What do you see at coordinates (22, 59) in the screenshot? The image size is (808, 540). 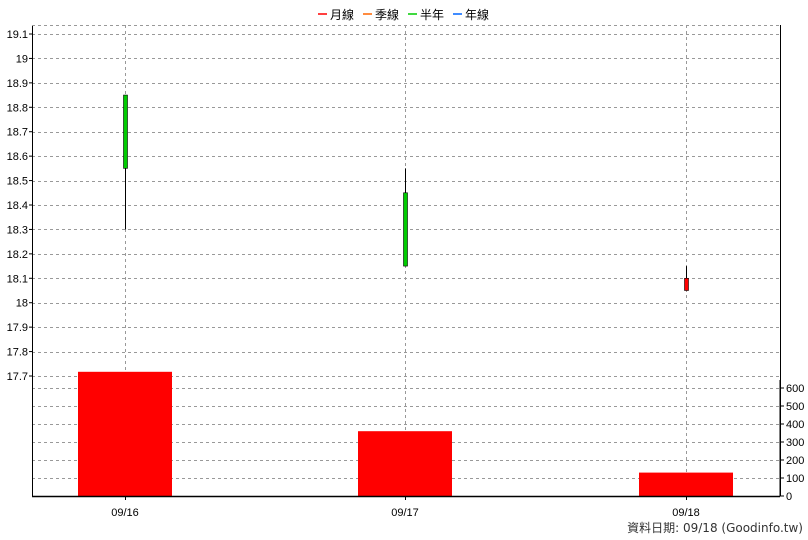 I see `price-tick-label: 19` at bounding box center [22, 59].